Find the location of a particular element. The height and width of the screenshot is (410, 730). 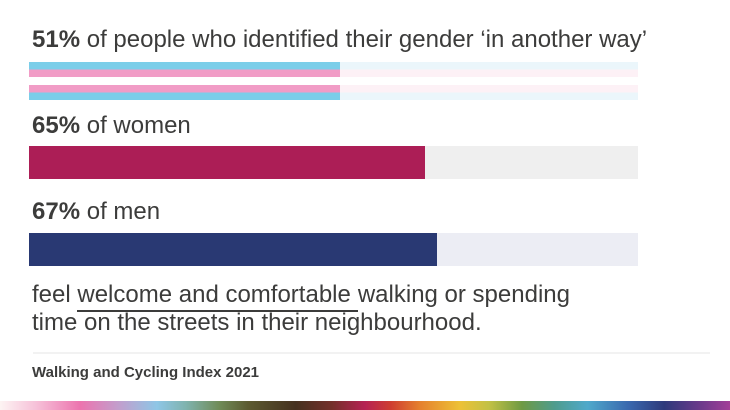

stat-heading-men: 67% of men is located at coordinates (96, 212).